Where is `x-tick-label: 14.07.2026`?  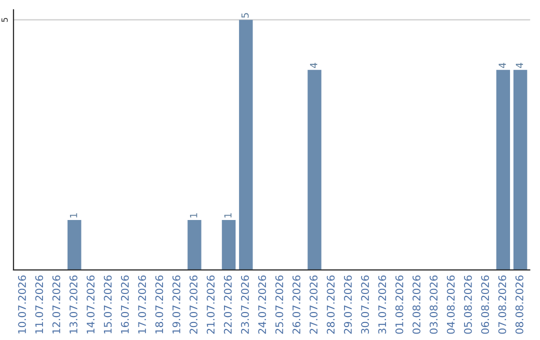
x-tick-label: 14.07.2026 is located at coordinates (90, 304).